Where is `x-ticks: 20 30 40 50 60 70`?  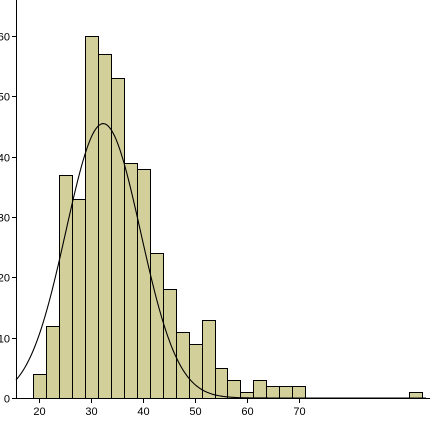 x-ticks: 20 30 40 50 60 70 is located at coordinates (169, 408).